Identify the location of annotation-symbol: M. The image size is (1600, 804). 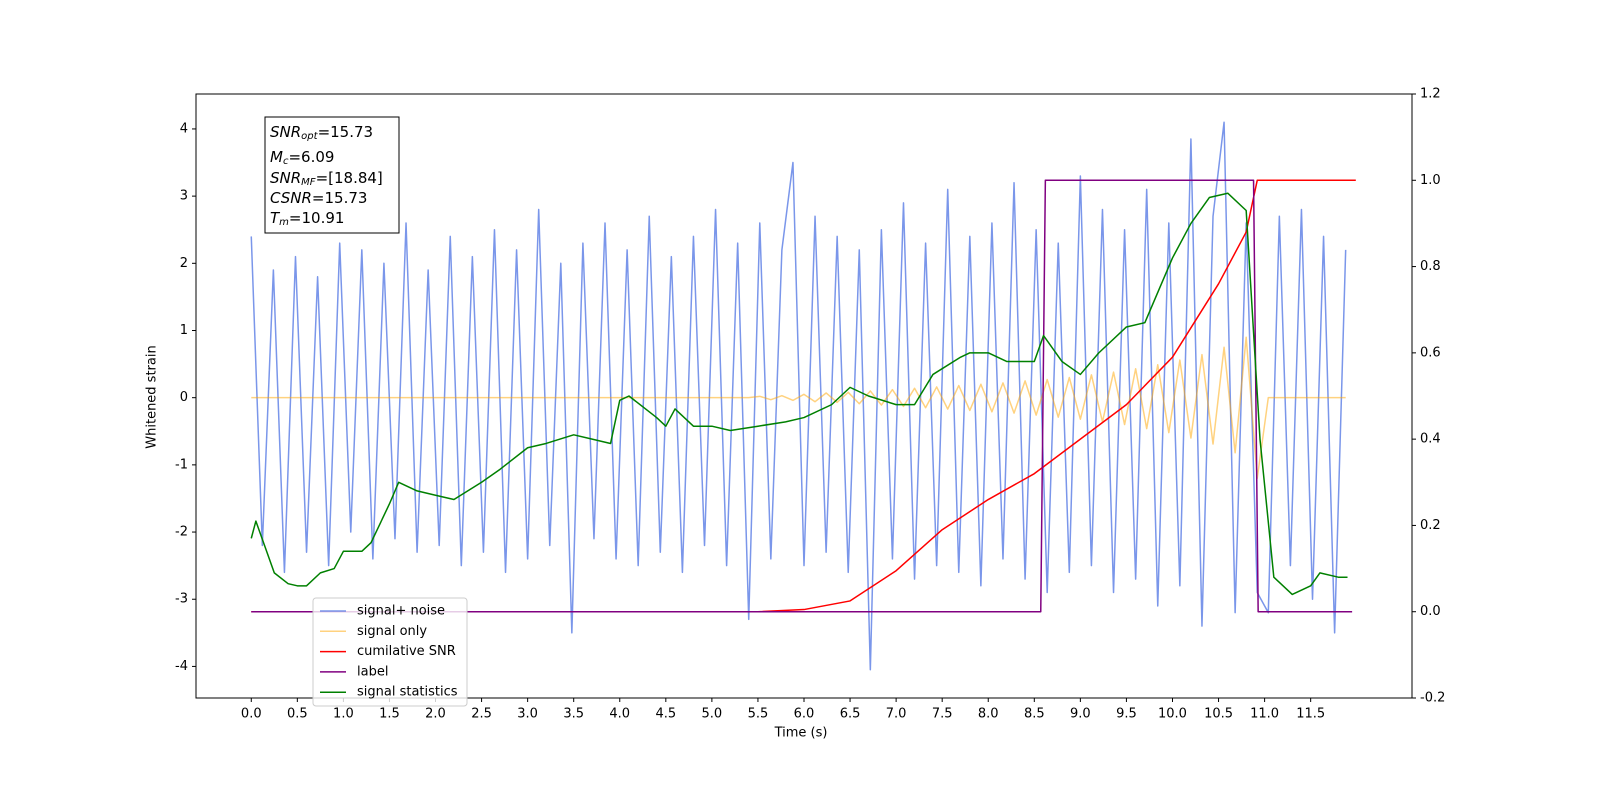
(276, 157).